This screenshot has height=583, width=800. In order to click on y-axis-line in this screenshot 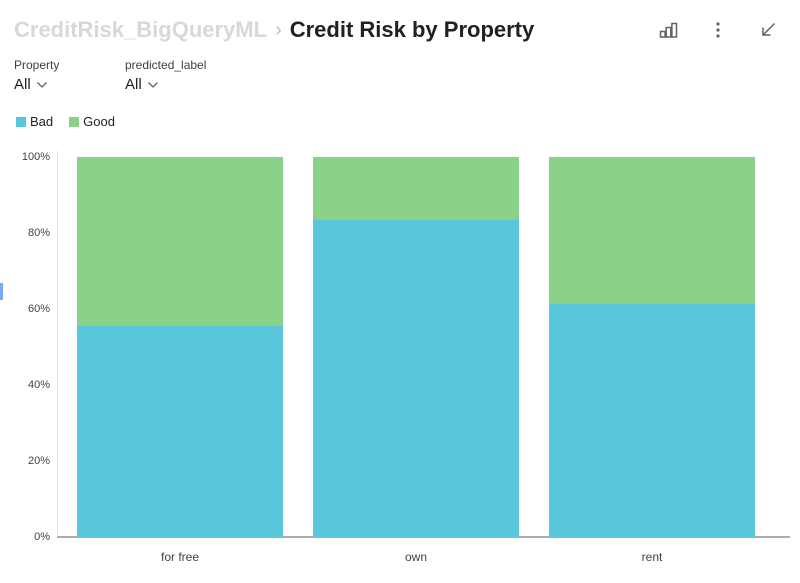, I will do `click(57, 344)`.